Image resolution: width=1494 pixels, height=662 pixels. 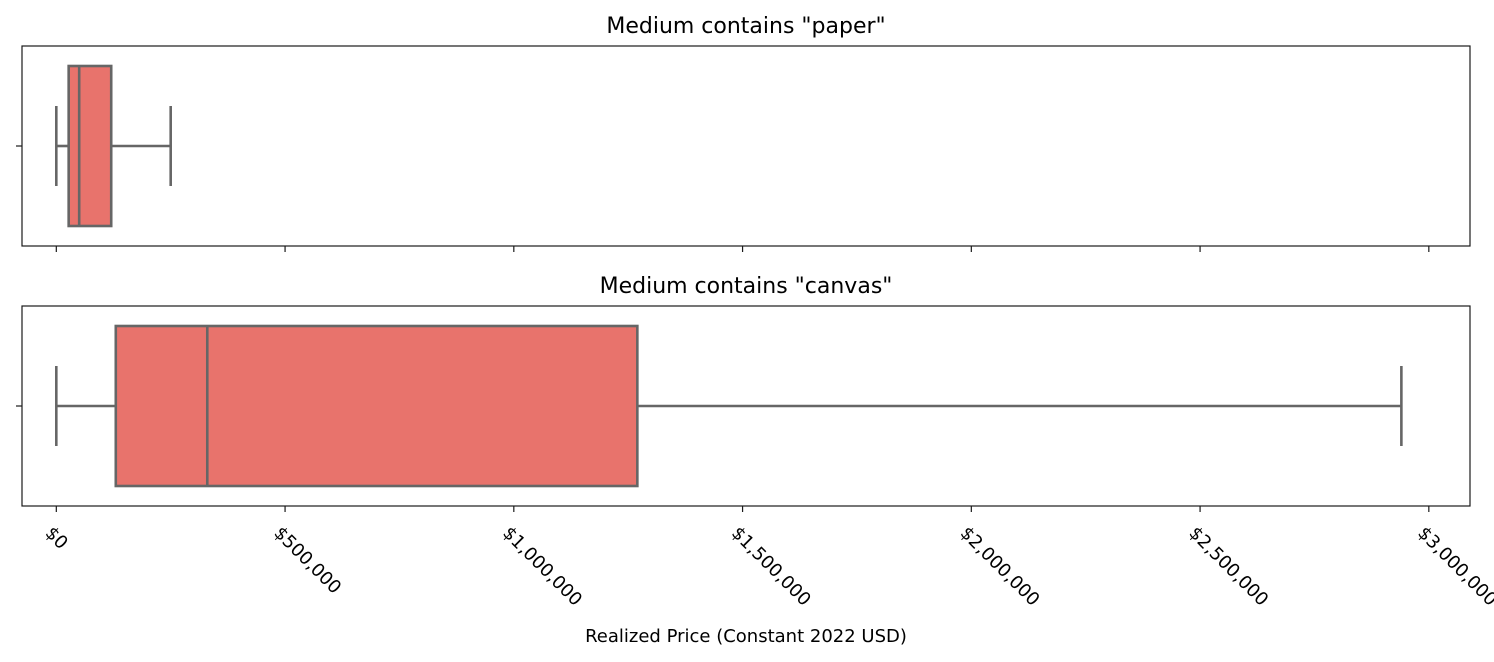 What do you see at coordinates (746, 636) in the screenshot?
I see `x-axis-label: Realized Price (Constant 2022 USD)` at bounding box center [746, 636].